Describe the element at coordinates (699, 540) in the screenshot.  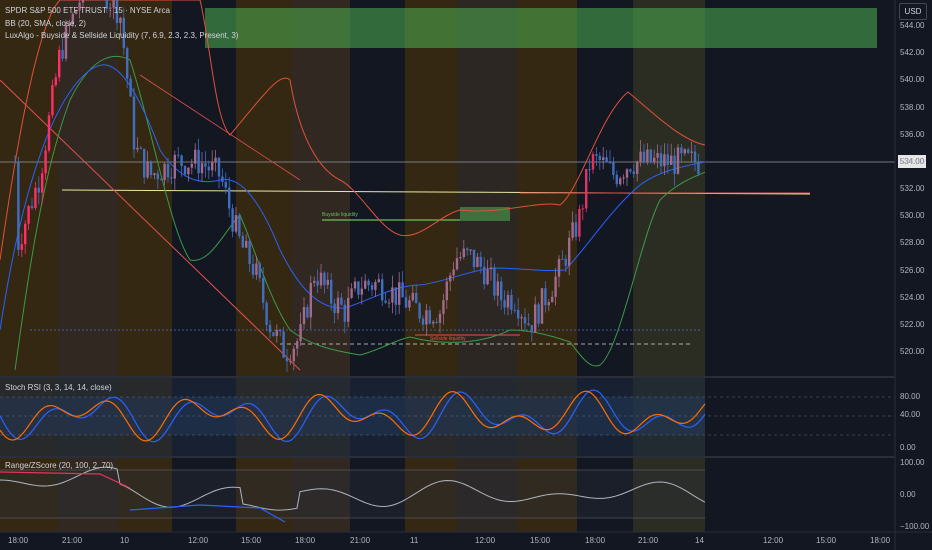
I see `time-tick-label: 14` at that location.